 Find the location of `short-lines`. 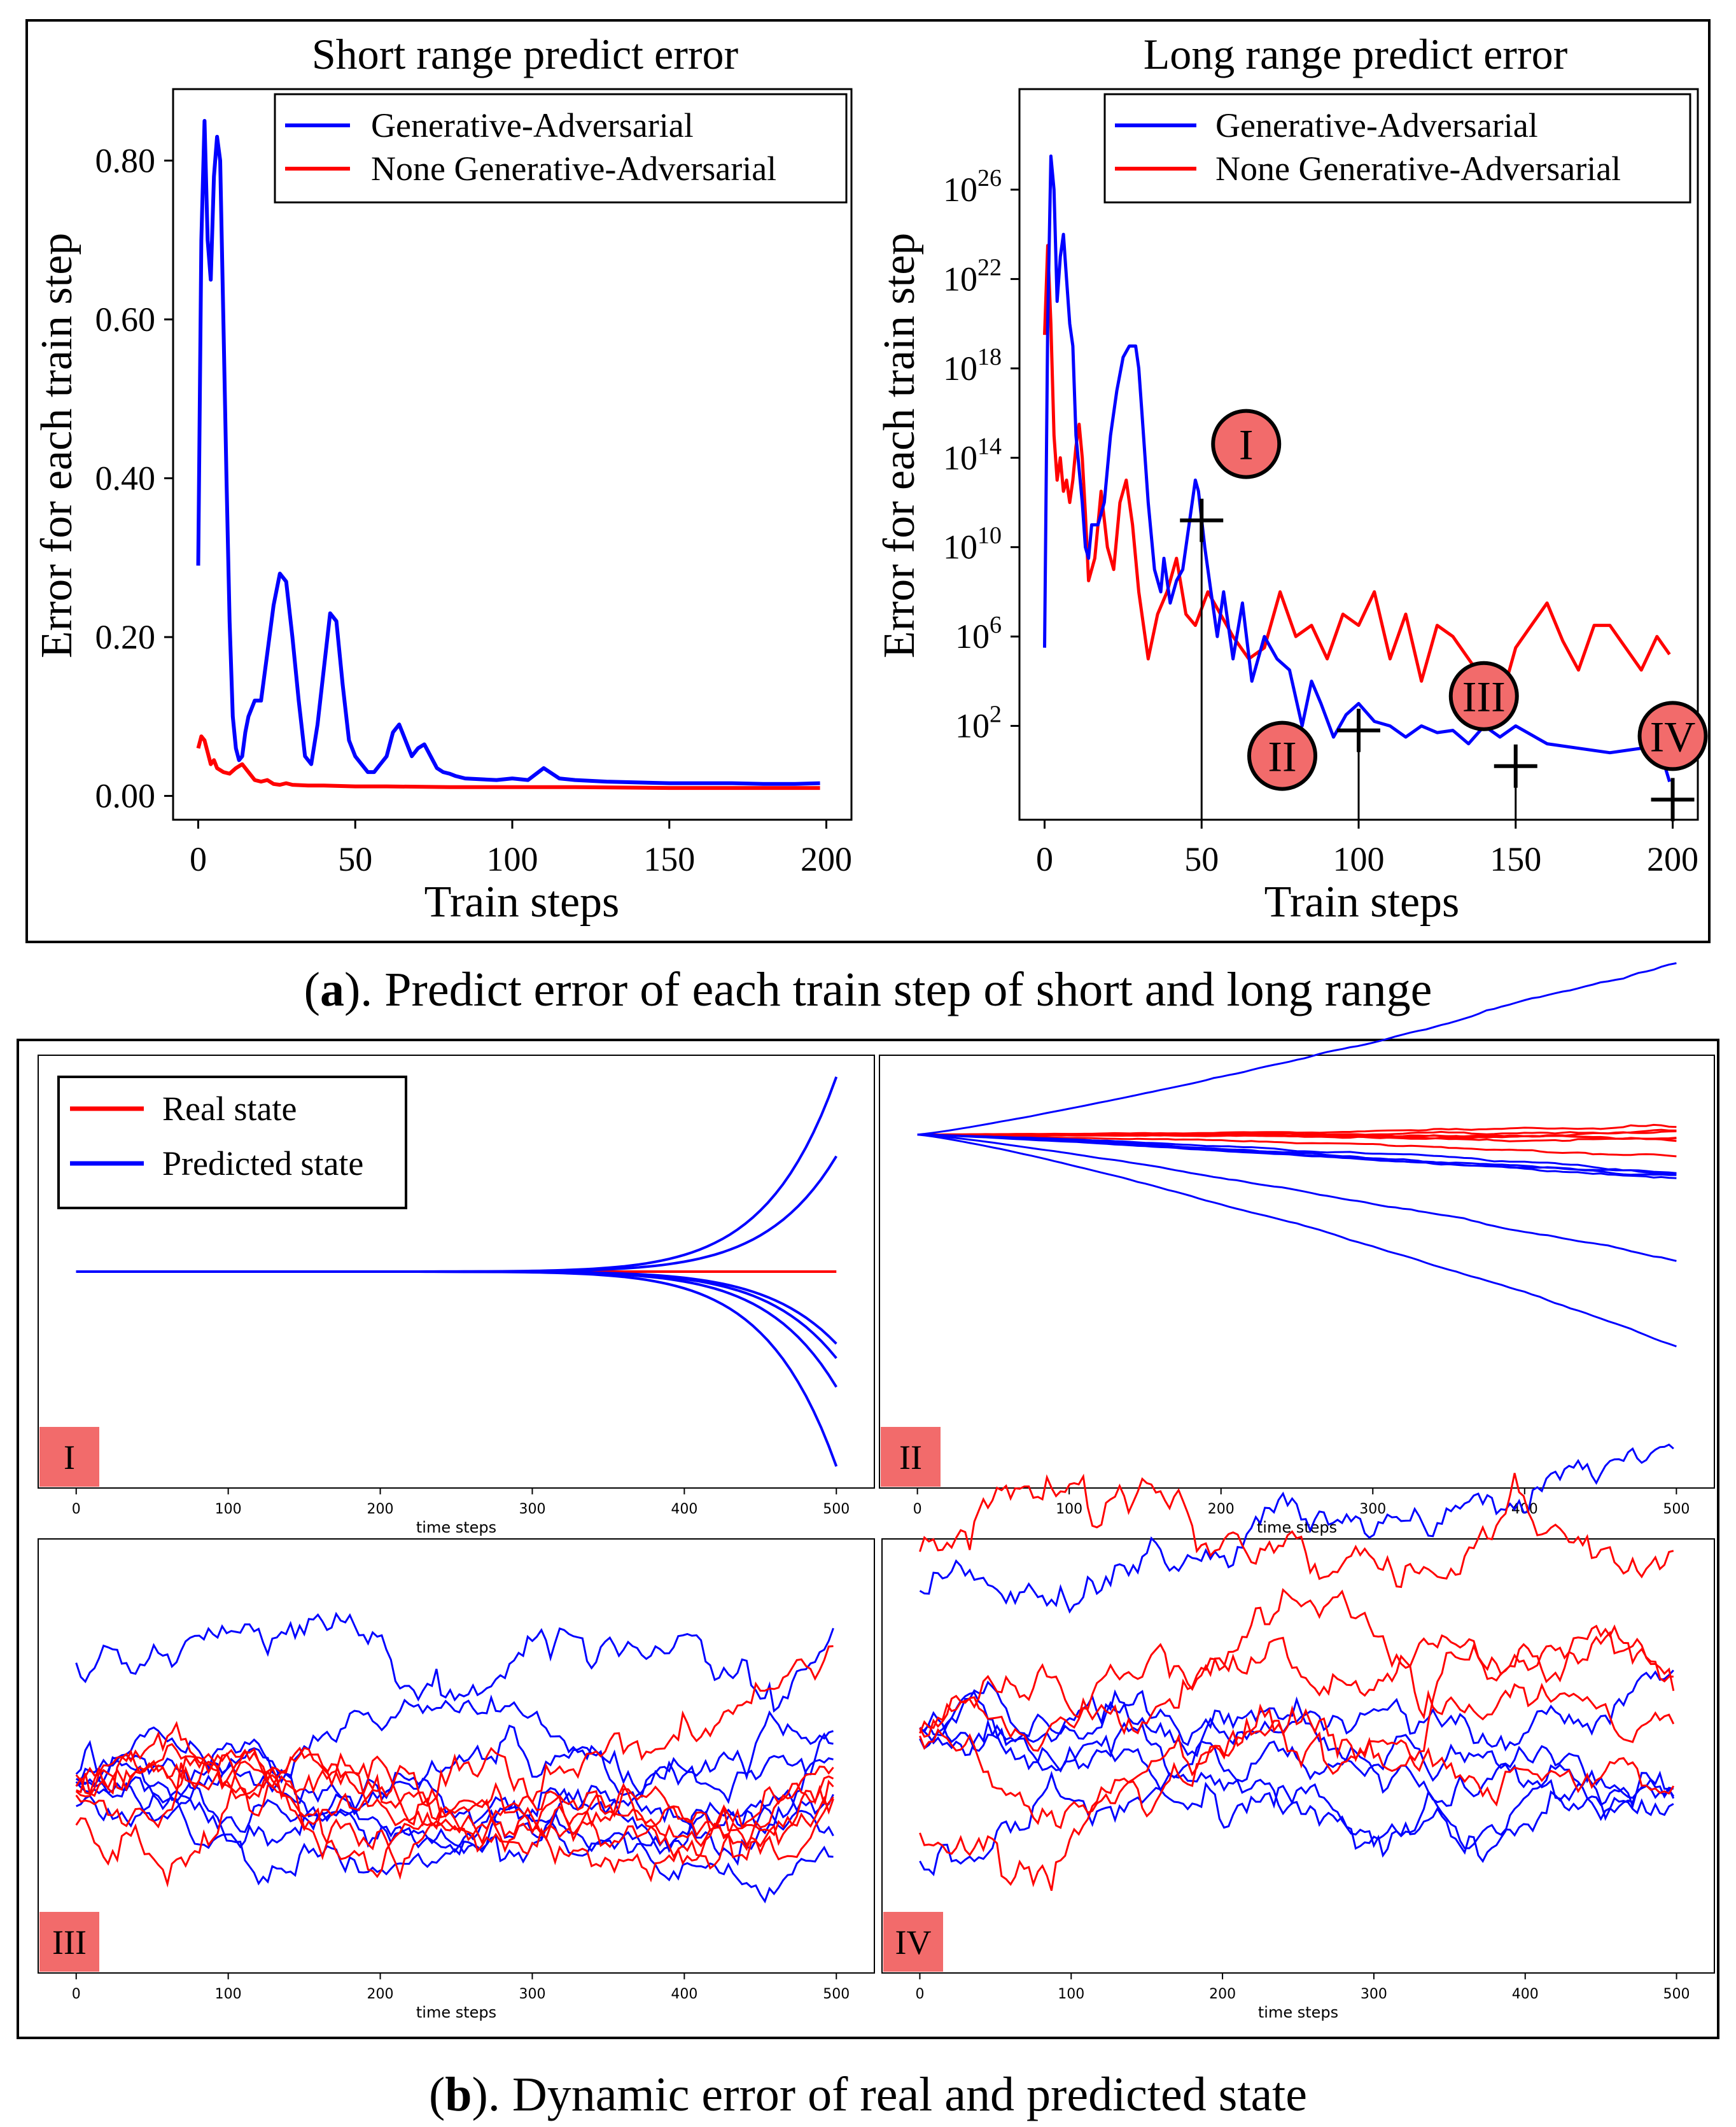

short-lines is located at coordinates (508, 454).